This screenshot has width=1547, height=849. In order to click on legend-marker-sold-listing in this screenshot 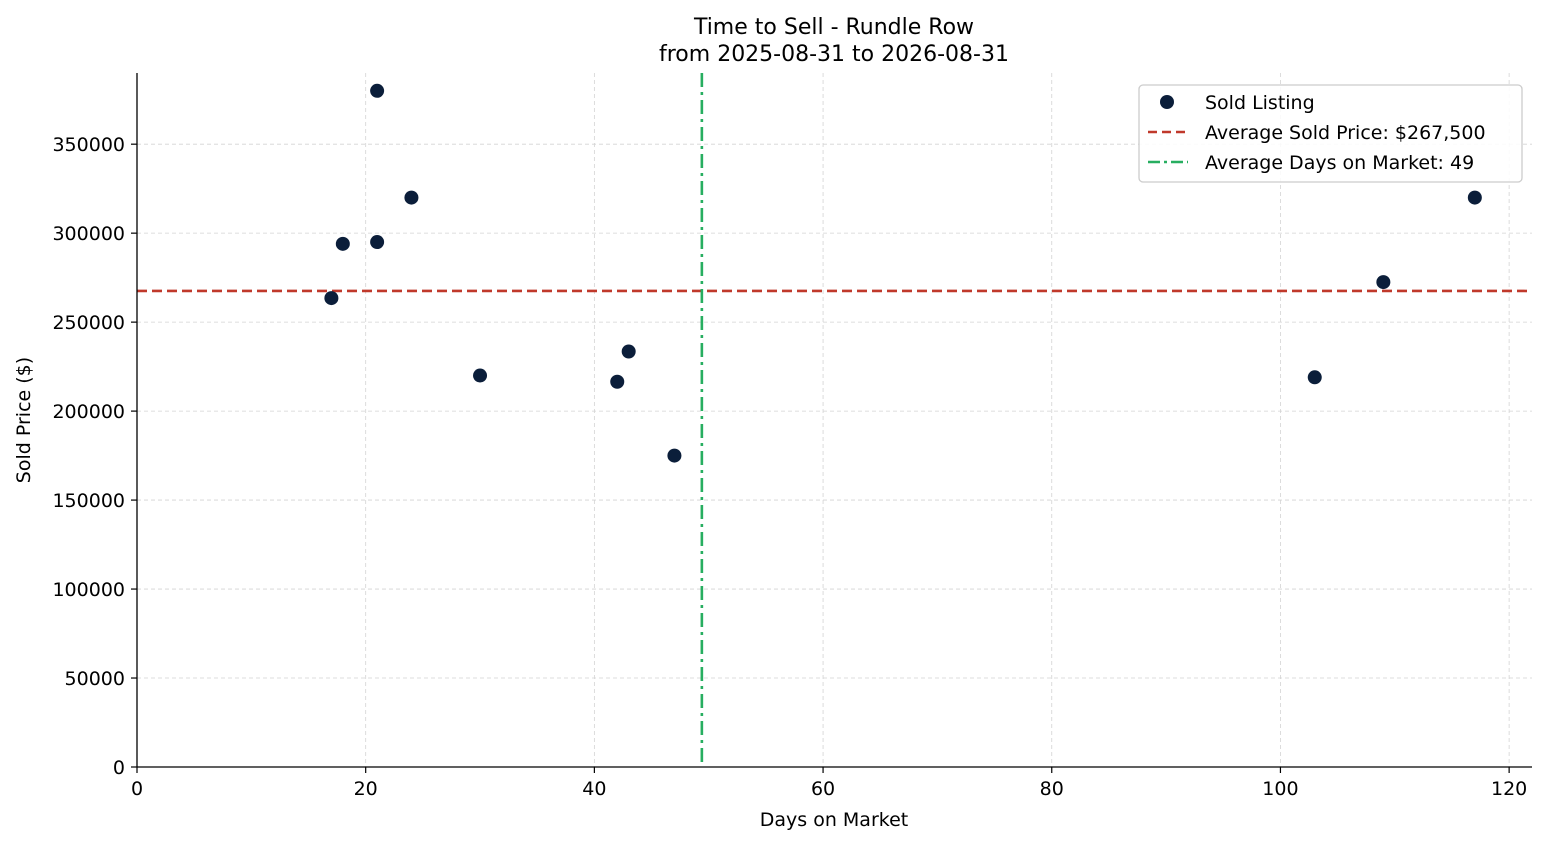, I will do `click(1167, 102)`.